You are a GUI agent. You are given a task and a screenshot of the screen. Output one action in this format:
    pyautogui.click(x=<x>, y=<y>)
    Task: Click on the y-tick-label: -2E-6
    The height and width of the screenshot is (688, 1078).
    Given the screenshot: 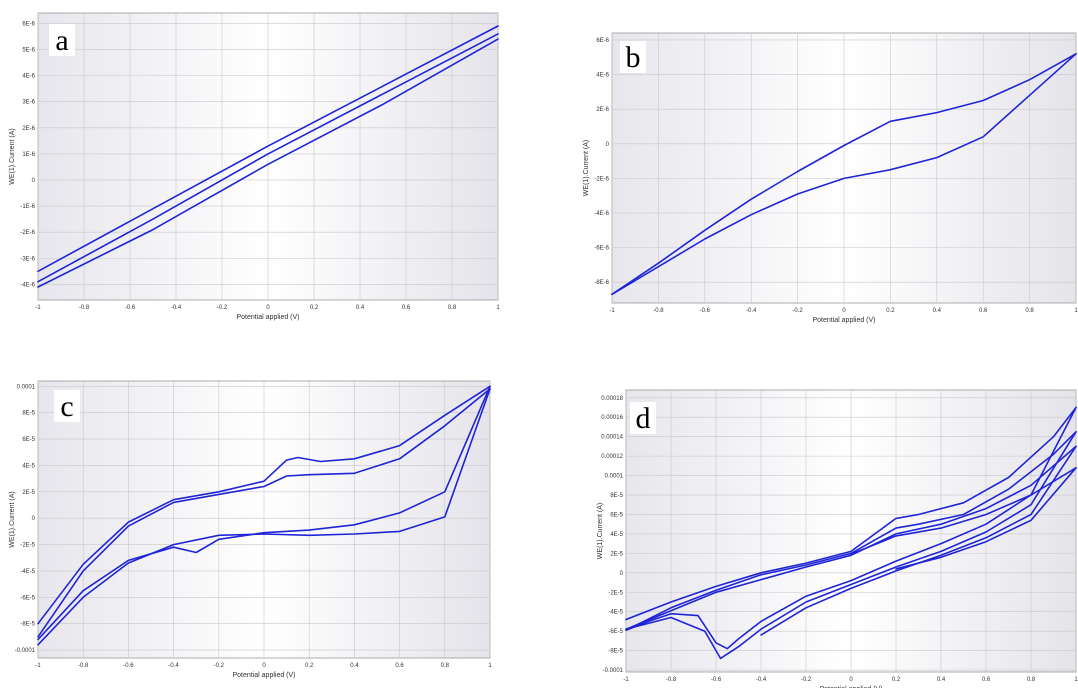 What is the action you would take?
    pyautogui.click(x=27, y=233)
    